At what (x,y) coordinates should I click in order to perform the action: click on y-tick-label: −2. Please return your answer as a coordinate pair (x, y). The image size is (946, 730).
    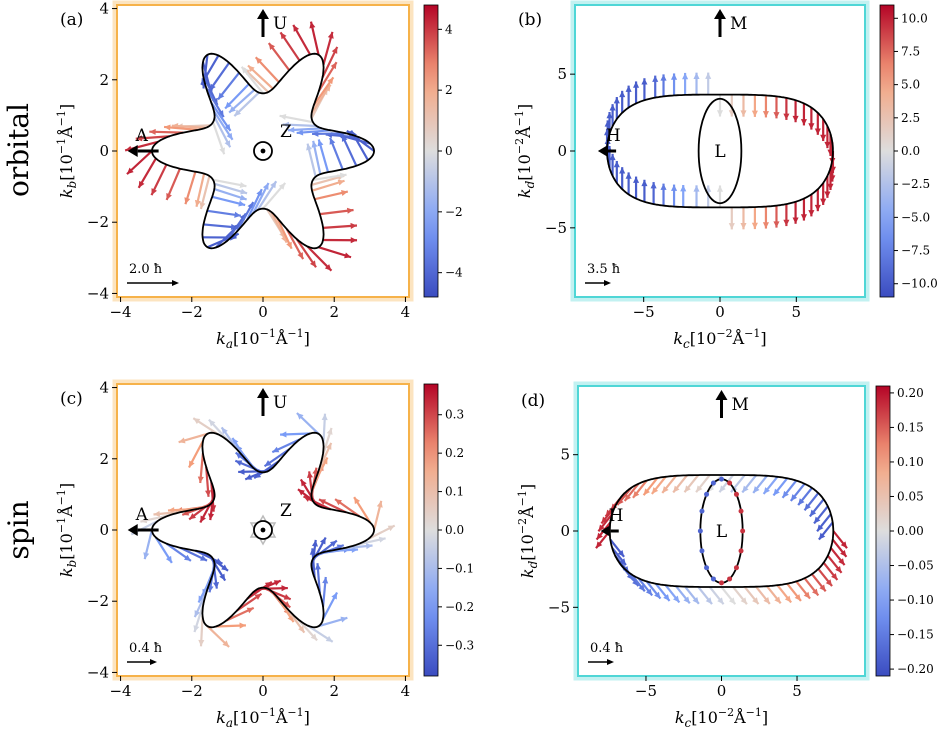
    Looking at the image, I should click on (98, 222).